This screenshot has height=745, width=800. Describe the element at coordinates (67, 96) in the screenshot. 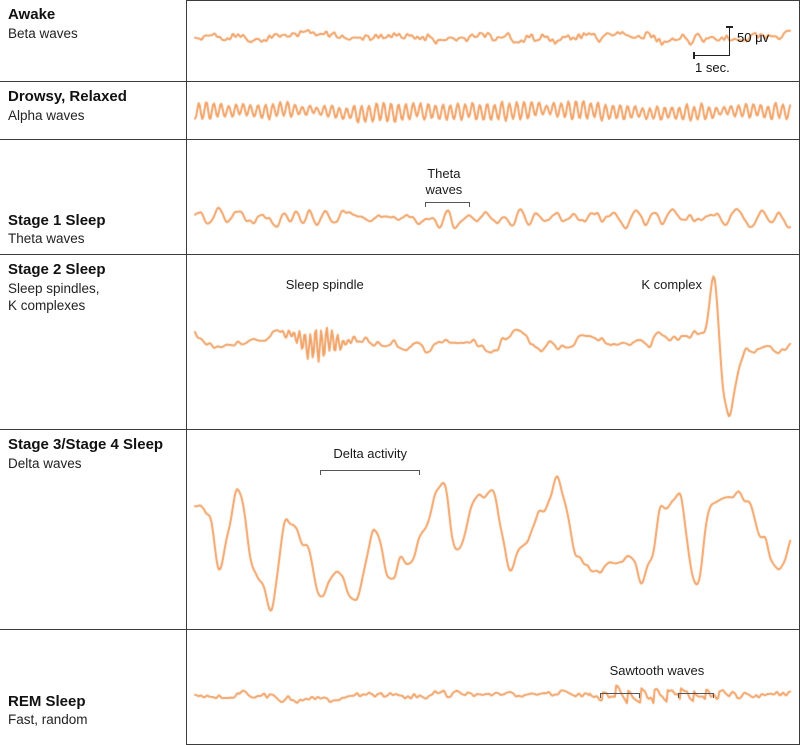

I see `stage-name: Drowsy, Relaxed` at that location.